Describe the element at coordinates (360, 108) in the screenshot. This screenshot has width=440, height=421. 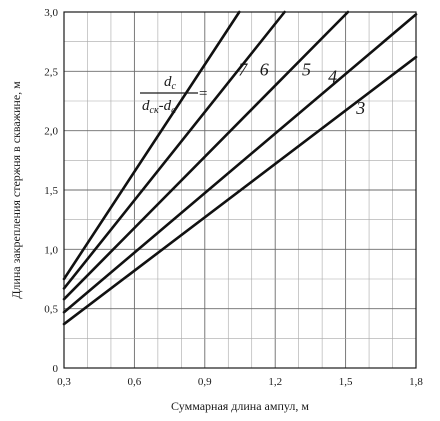
I see `curve-label-3: 3` at that location.